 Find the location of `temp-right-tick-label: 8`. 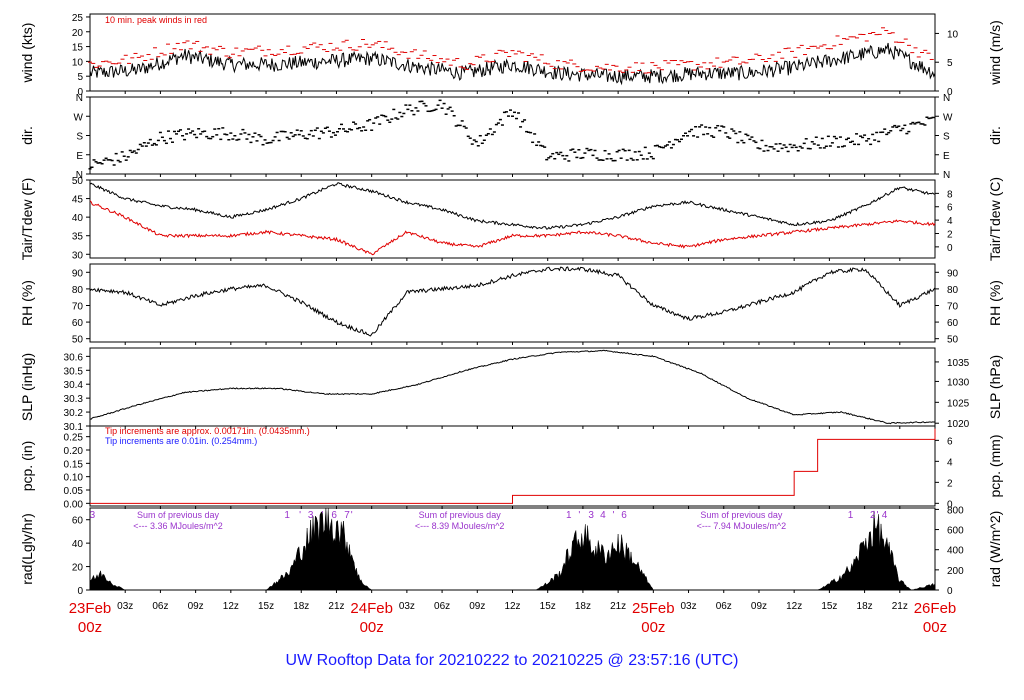

temp-right-tick-label: 8 is located at coordinates (950, 194).